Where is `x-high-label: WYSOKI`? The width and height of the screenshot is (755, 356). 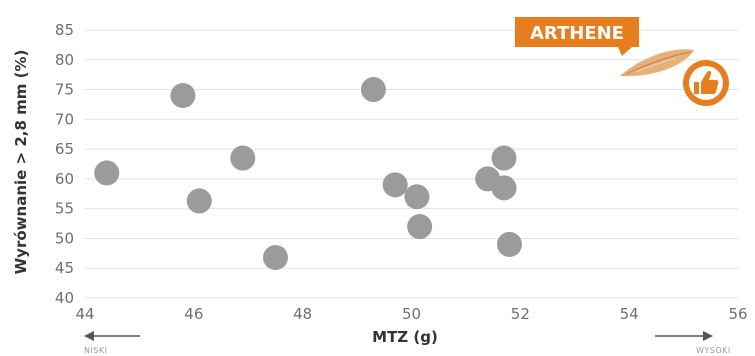 x-high-label: WYSOKI is located at coordinates (713, 350).